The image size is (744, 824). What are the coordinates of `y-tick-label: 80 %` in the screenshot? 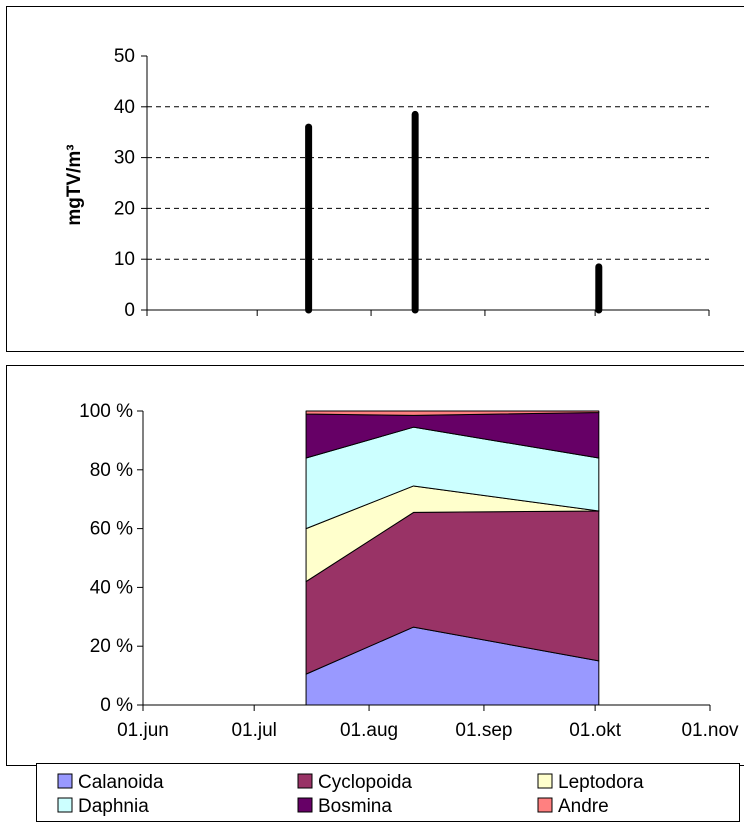 It's located at (111, 470).